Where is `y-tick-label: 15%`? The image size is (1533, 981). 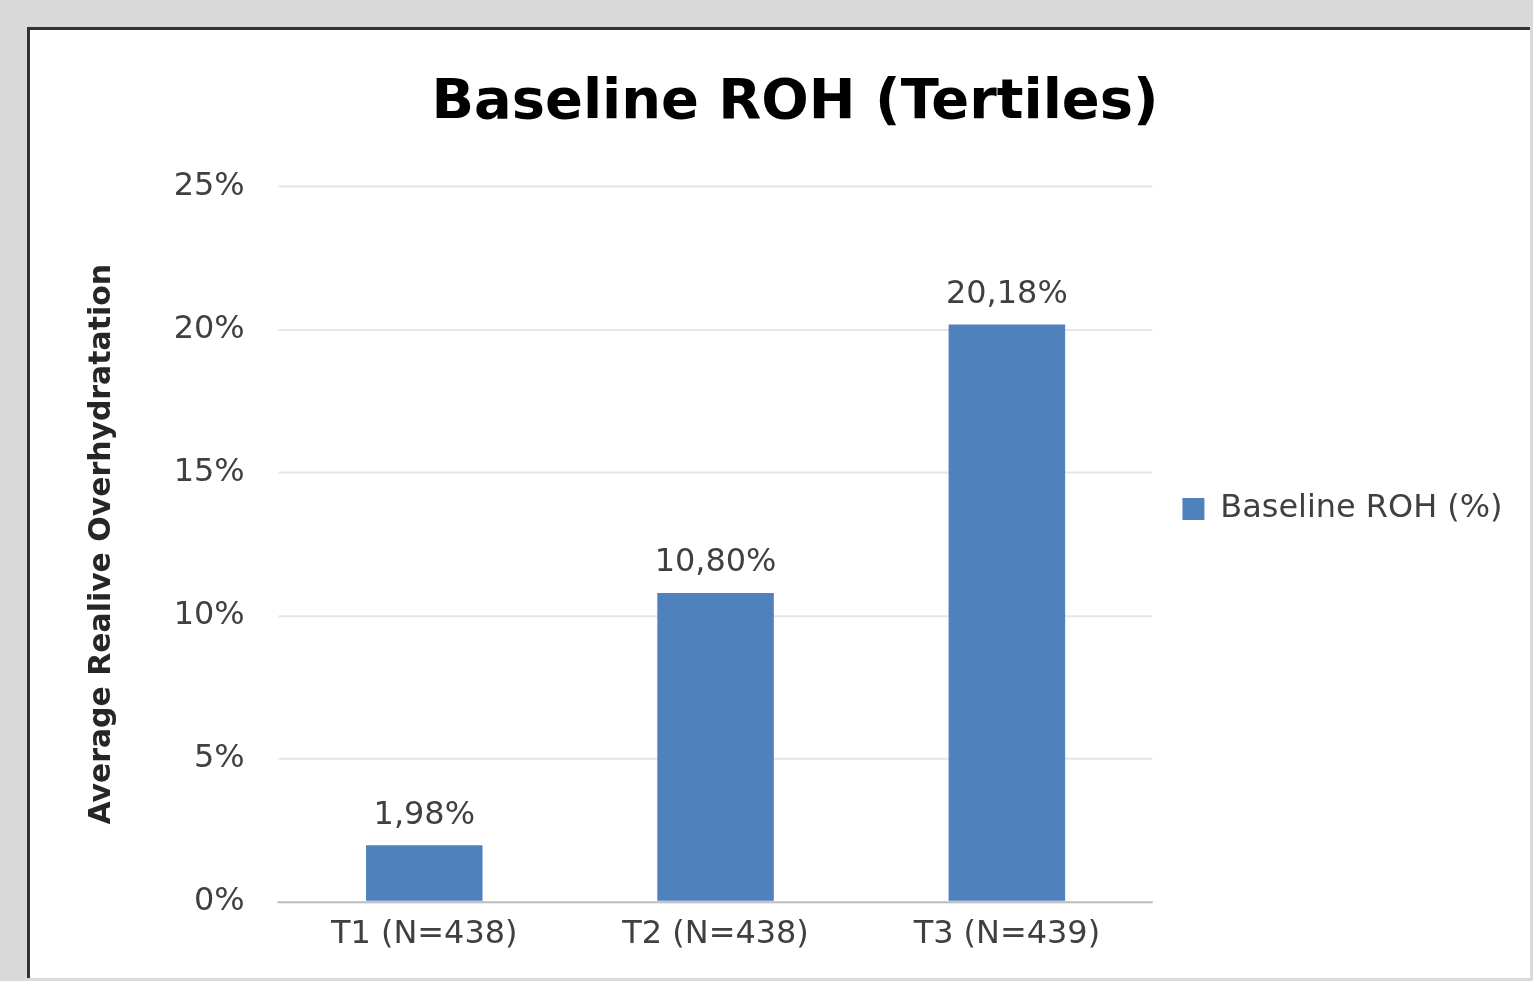
y-tick-label: 15% is located at coordinates (209, 470).